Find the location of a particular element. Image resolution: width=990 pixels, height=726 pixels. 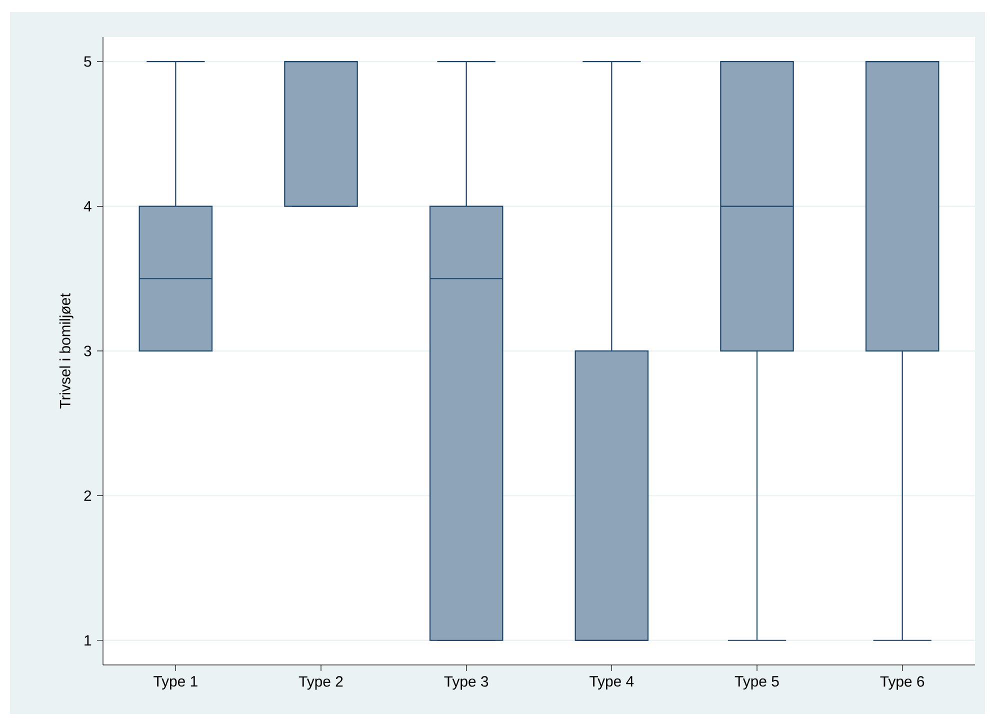

y-axis-title: Trivsel i bomiljøet is located at coordinates (66, 350).